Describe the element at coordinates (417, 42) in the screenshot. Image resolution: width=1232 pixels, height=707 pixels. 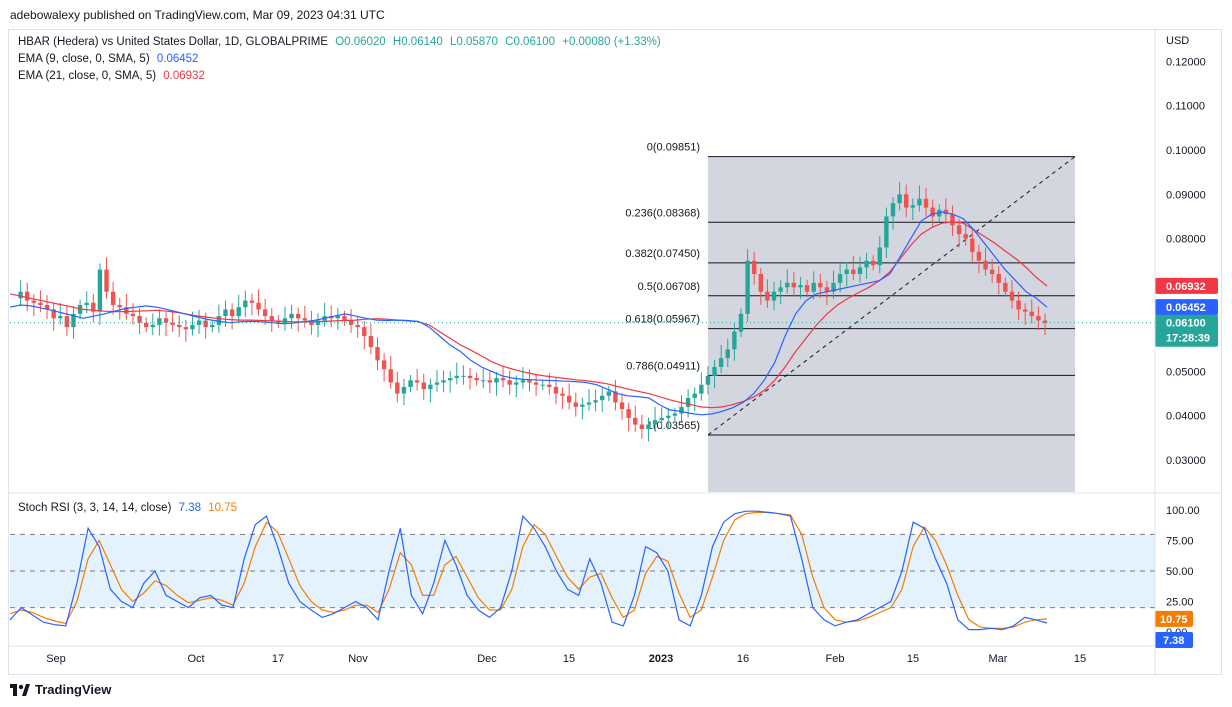
I see `legend-high: H0.06140` at that location.